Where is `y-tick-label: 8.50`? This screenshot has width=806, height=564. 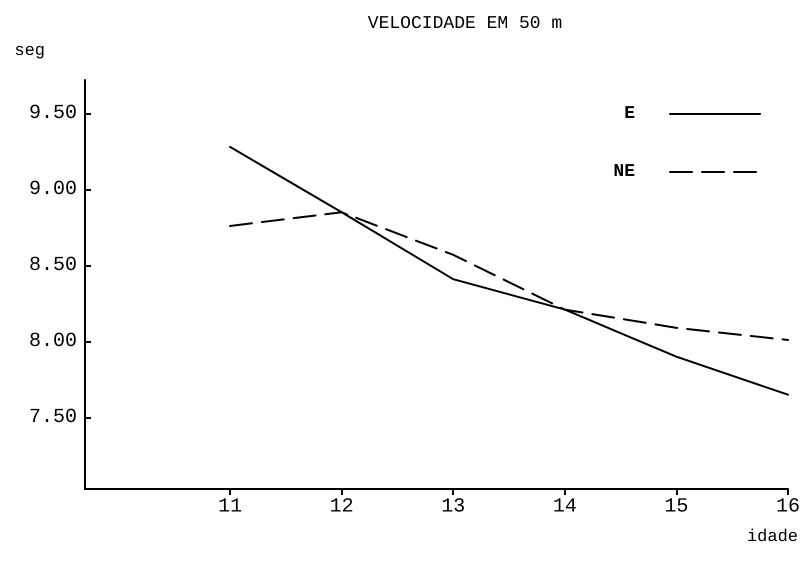
y-tick-label: 8.50 is located at coordinates (52, 265).